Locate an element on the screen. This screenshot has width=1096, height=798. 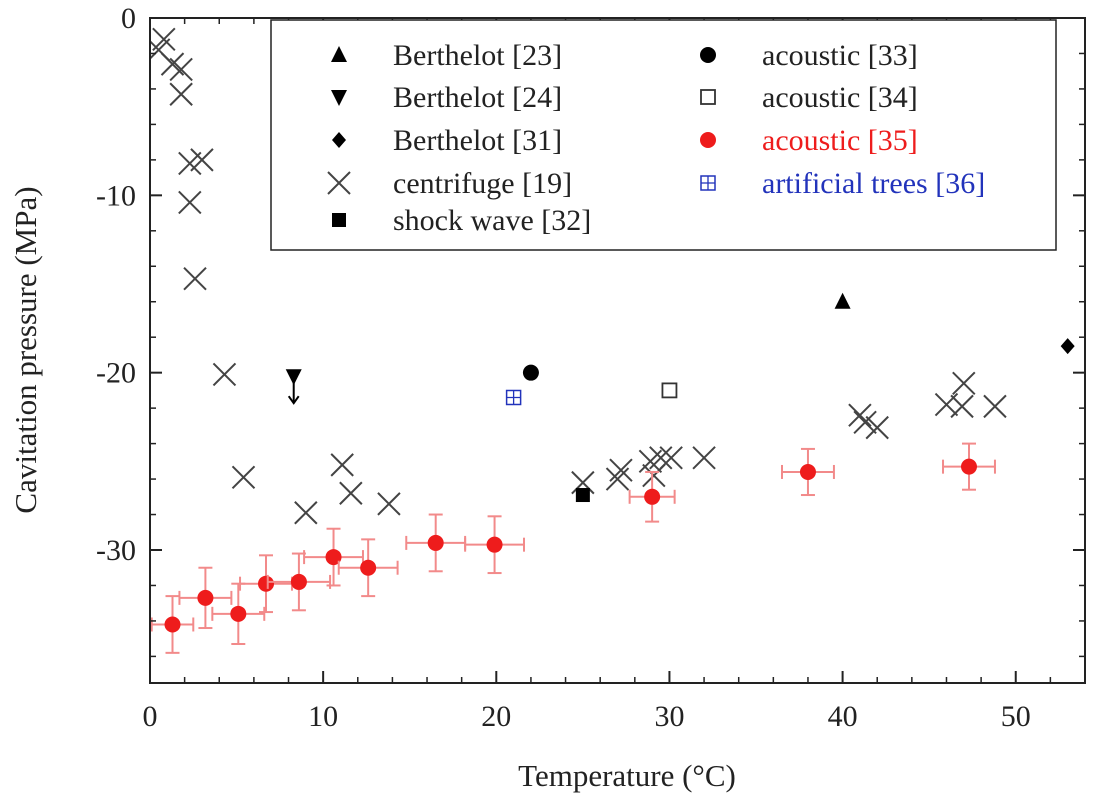
legend-label: artificial trees [36] is located at coordinates (873, 183).